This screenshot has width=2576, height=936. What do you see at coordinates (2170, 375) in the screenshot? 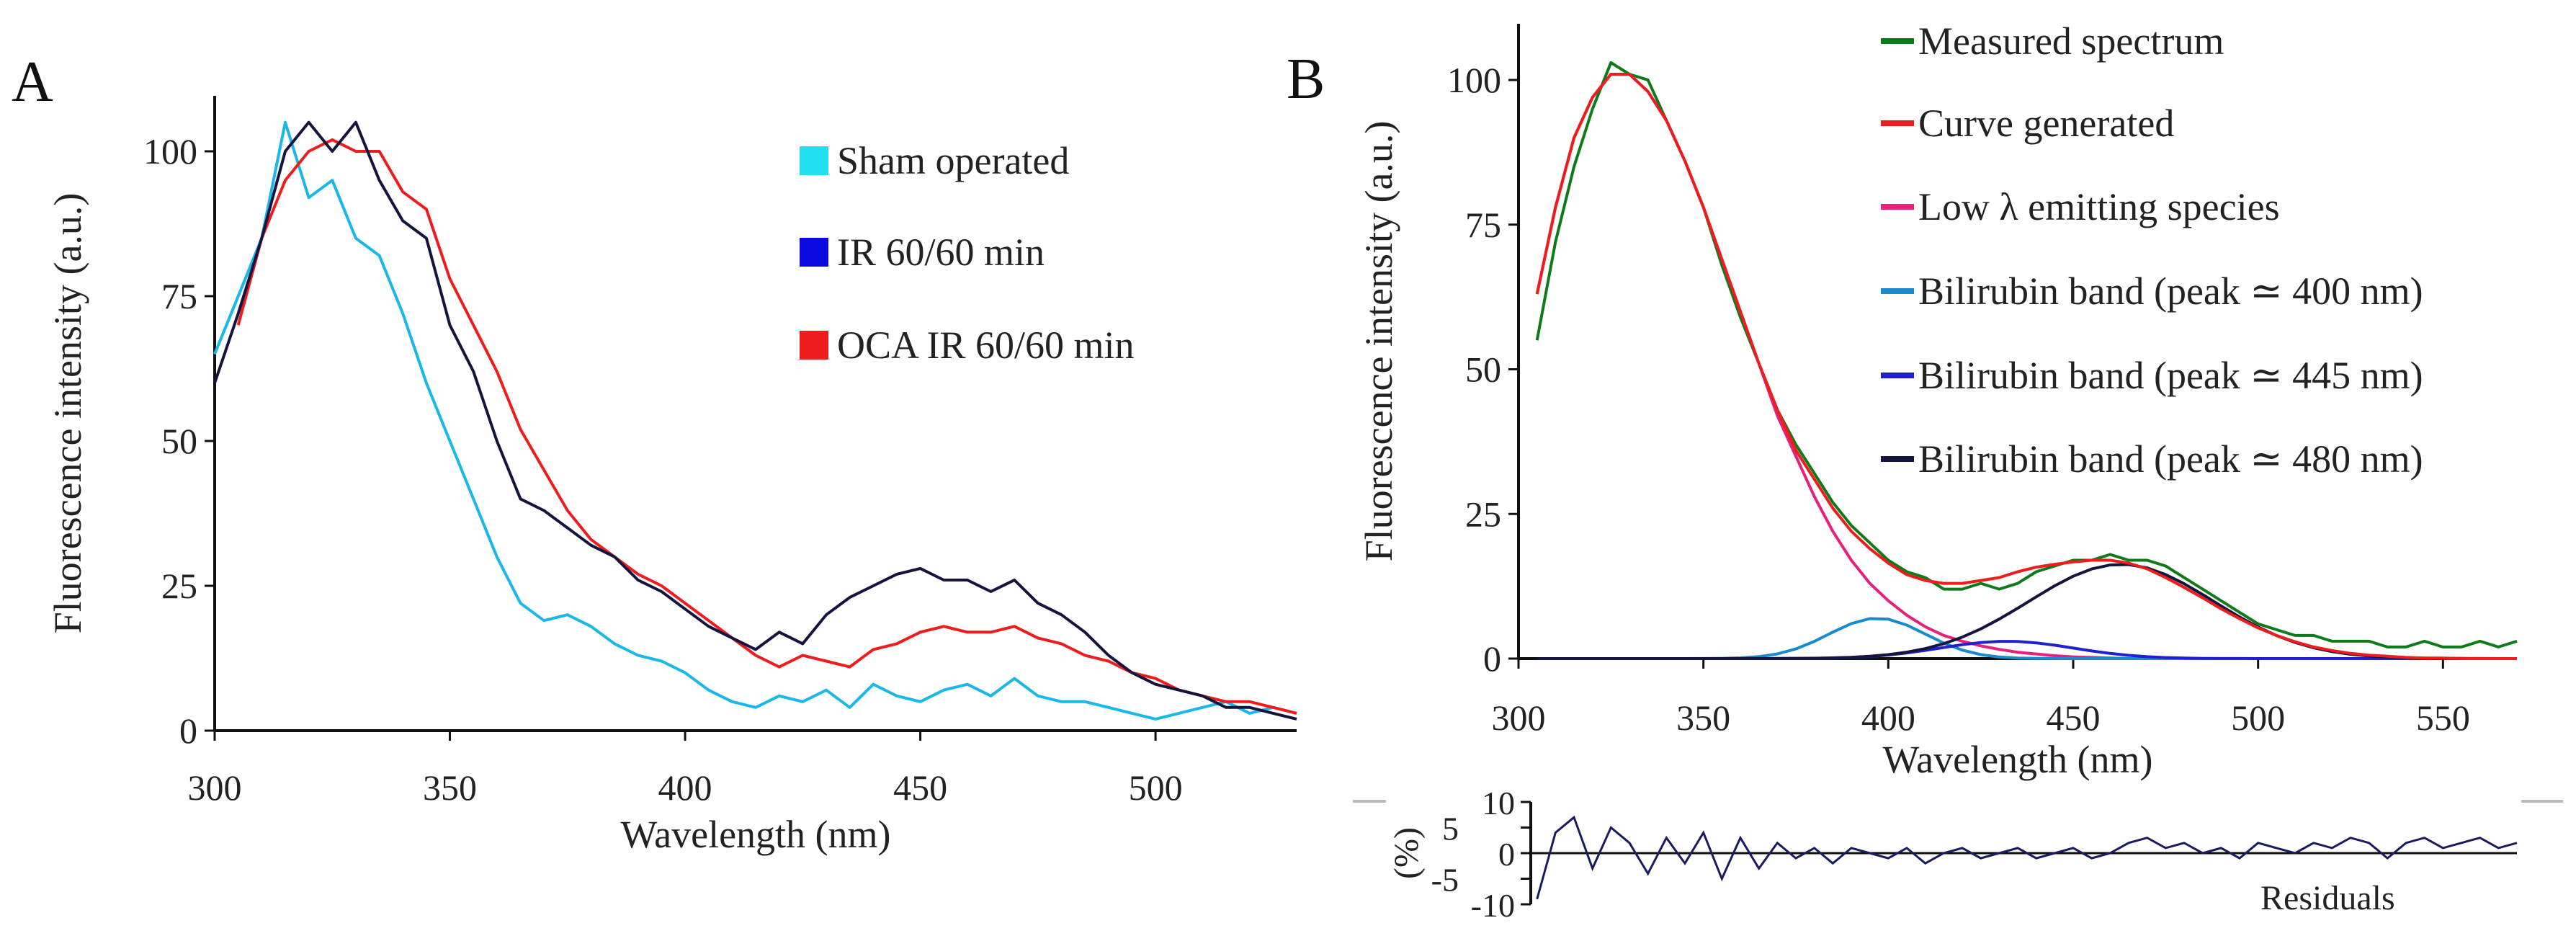
I see `legend-label: Bilirubin band (peak ≃ 445 nm)` at bounding box center [2170, 375].